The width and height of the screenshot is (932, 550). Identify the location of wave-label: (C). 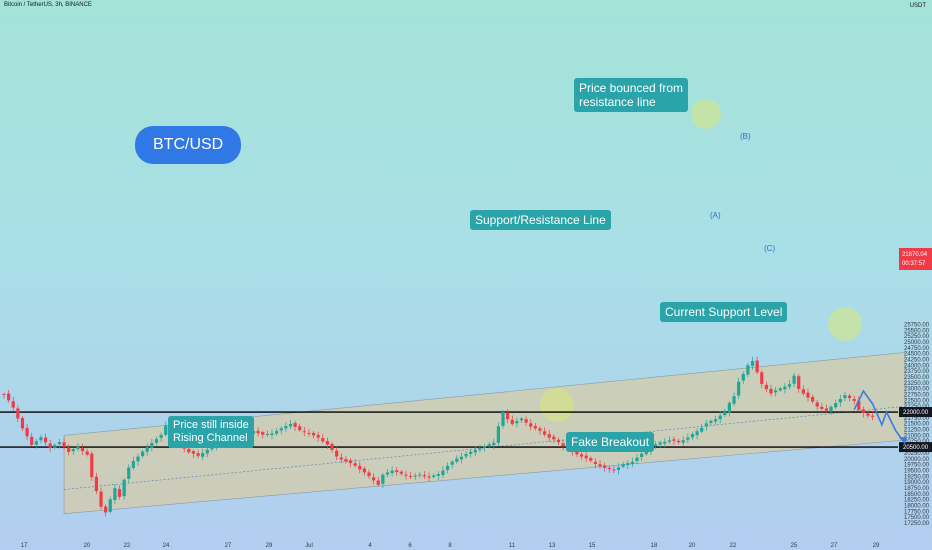
(769, 248).